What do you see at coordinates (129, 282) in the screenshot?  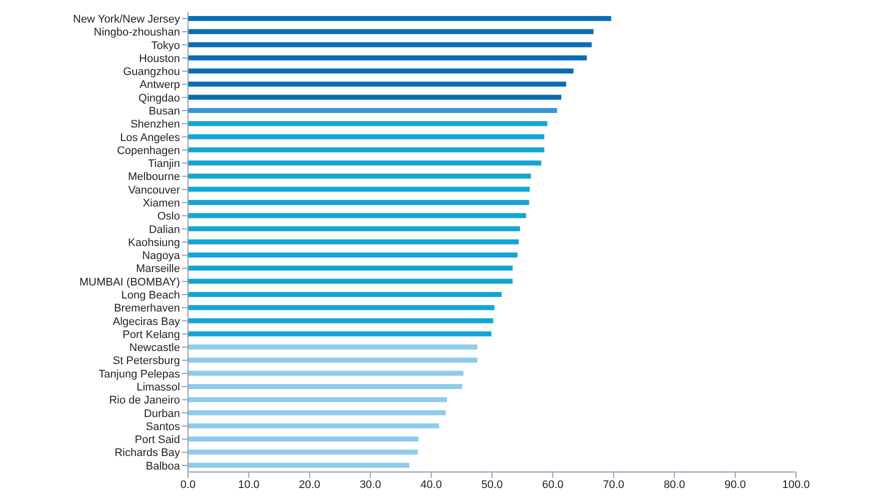 I see `y-tick-label: MUMBAI (BOMBAY)` at bounding box center [129, 282].